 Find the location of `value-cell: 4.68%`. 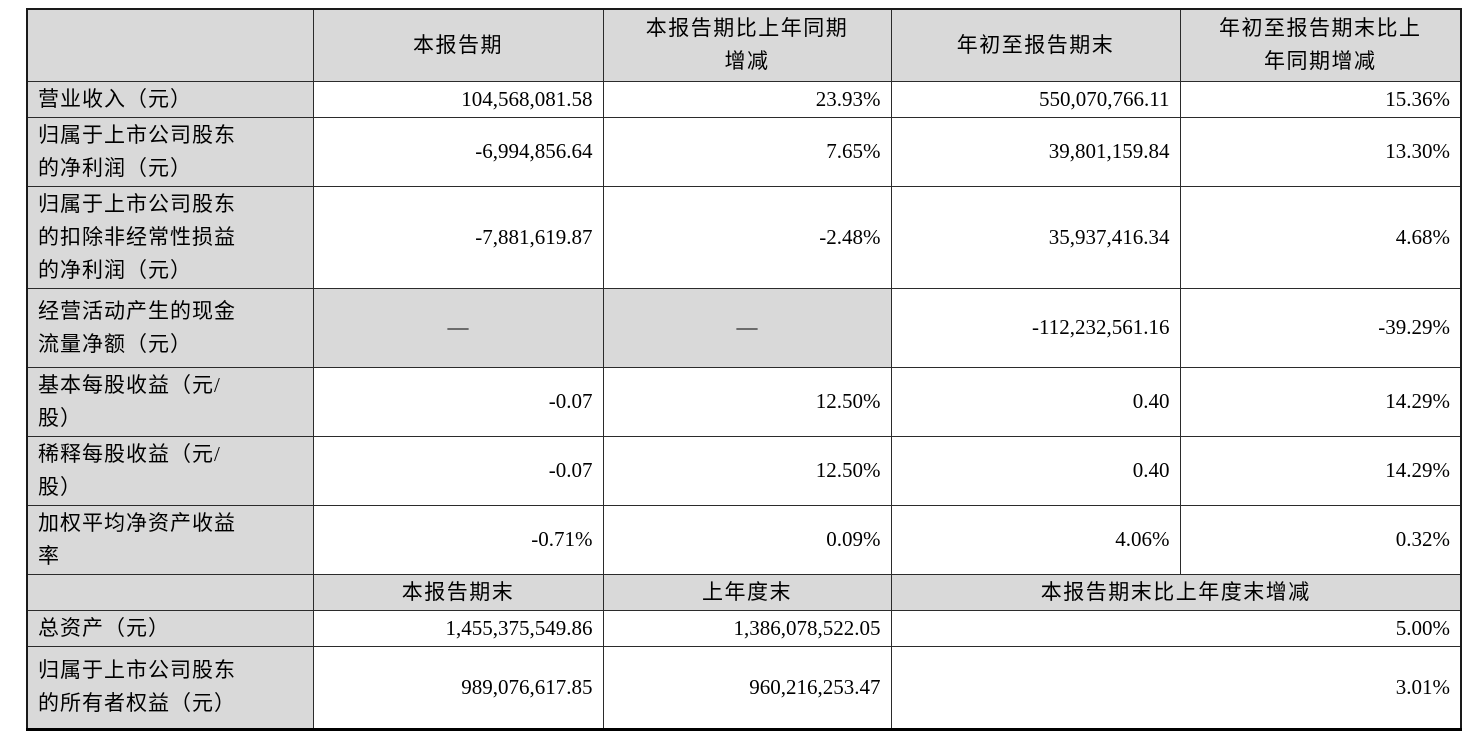

value-cell: 4.68% is located at coordinates (1320, 237).